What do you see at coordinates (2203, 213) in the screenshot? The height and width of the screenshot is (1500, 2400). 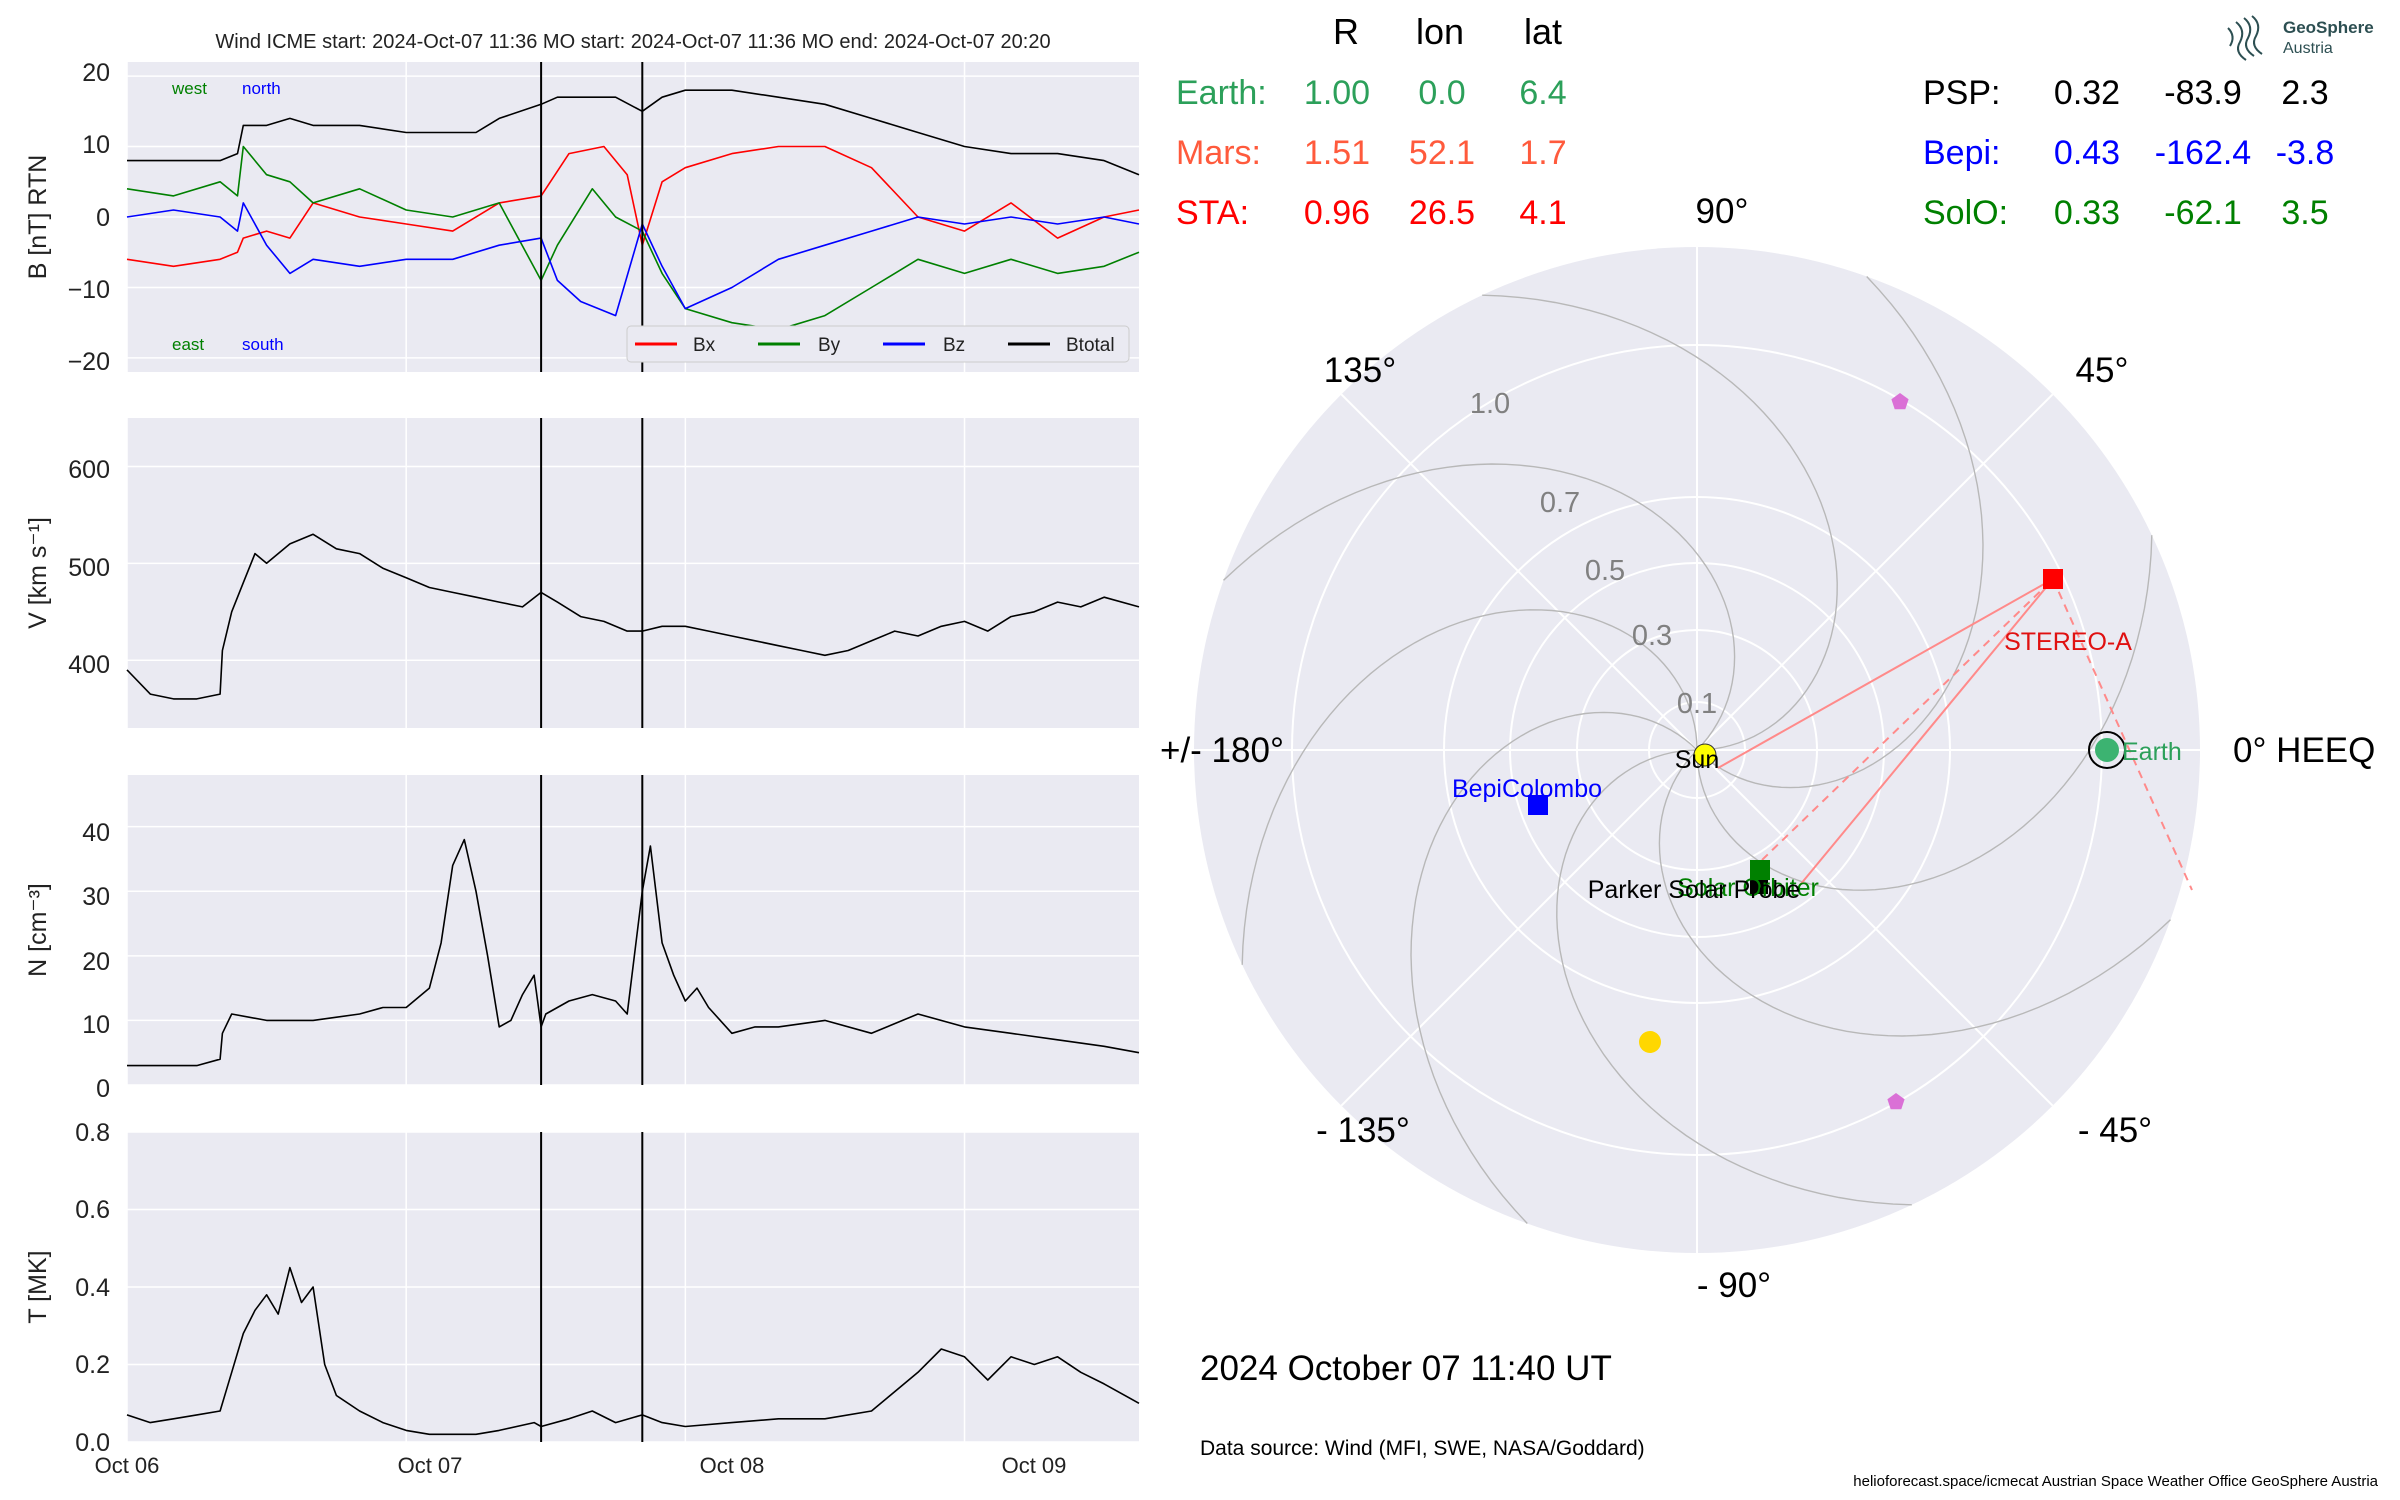 I see `pos-lon: -62.1` at bounding box center [2203, 213].